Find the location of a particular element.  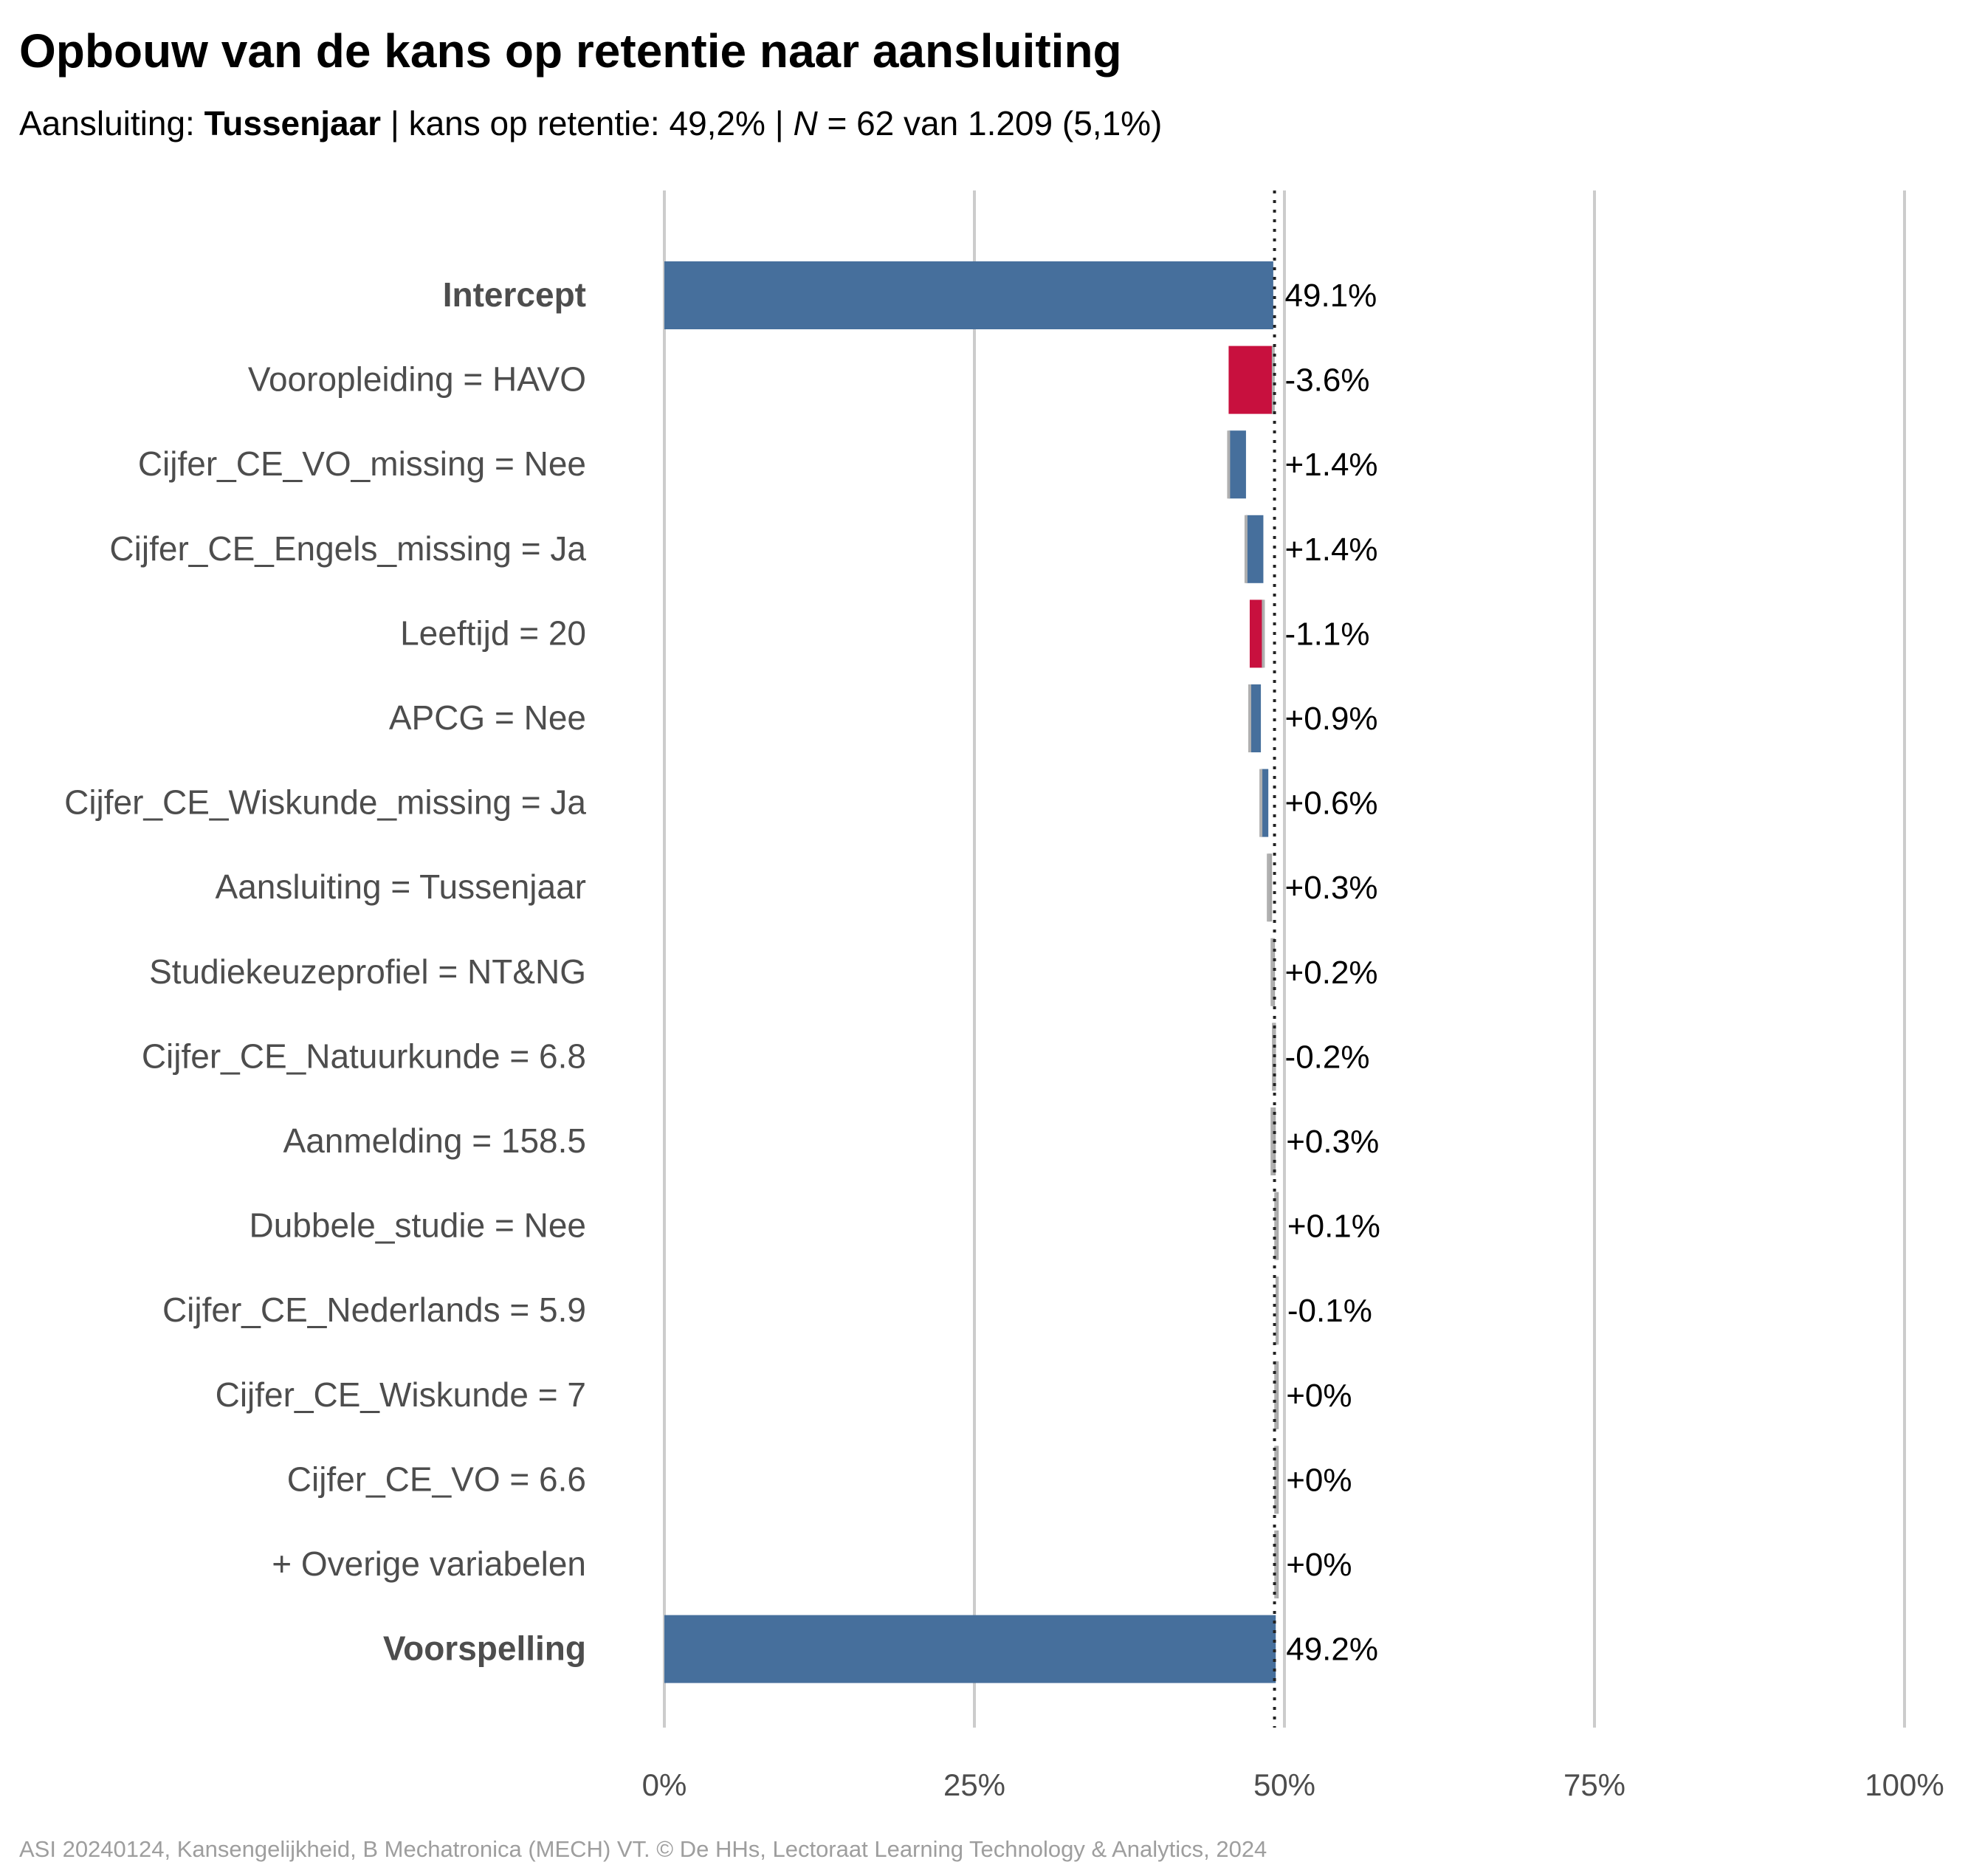

x-tick-label: 50% is located at coordinates (1284, 1785).